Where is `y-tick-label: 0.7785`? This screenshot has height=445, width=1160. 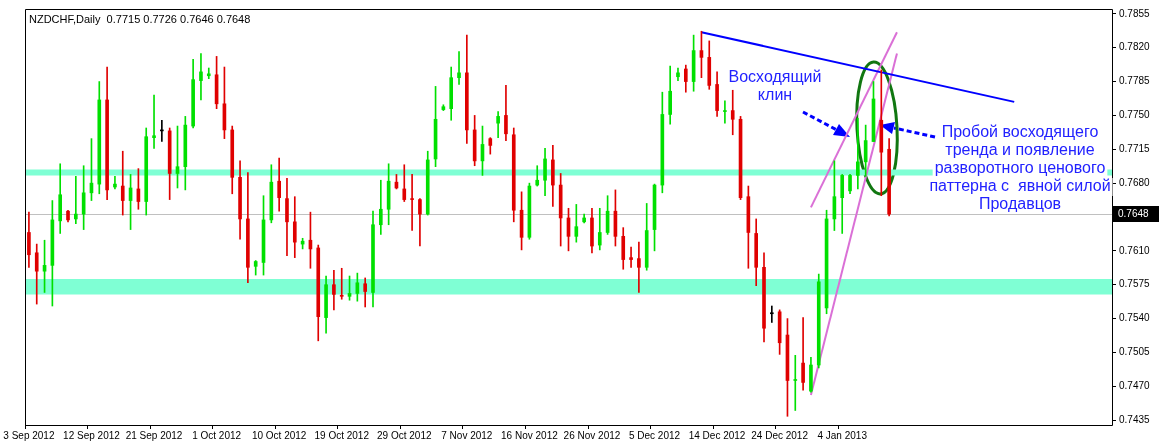 y-tick-label: 0.7785 is located at coordinates (1135, 81).